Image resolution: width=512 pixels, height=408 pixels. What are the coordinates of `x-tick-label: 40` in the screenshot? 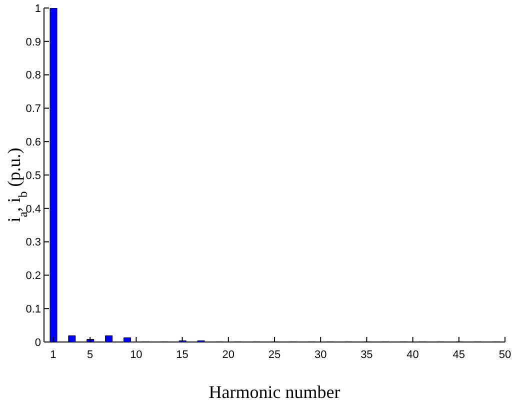 It's located at (412, 354).